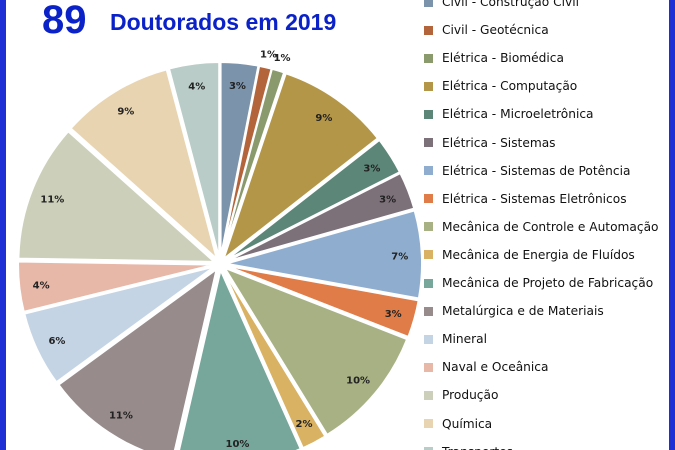 The width and height of the screenshot is (675, 450). What do you see at coordinates (64, 21) in the screenshot?
I see `doctorate-count: 89` at bounding box center [64, 21].